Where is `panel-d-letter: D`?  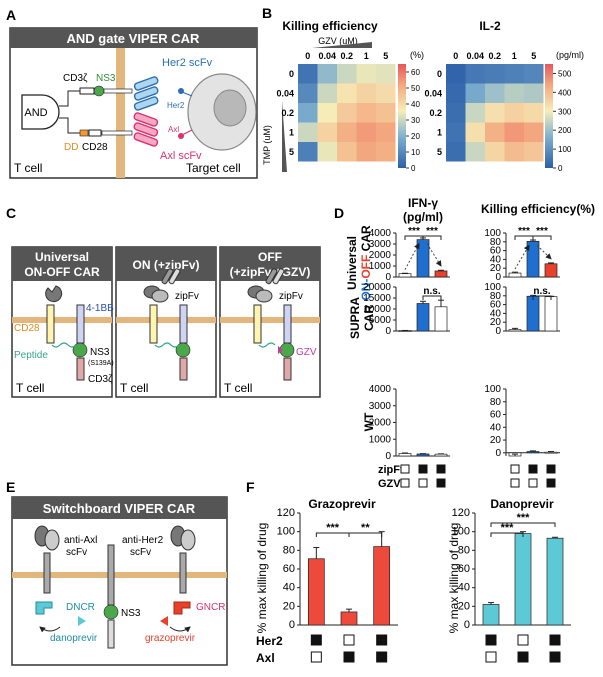
panel-d-letter: D is located at coordinates (339, 213).